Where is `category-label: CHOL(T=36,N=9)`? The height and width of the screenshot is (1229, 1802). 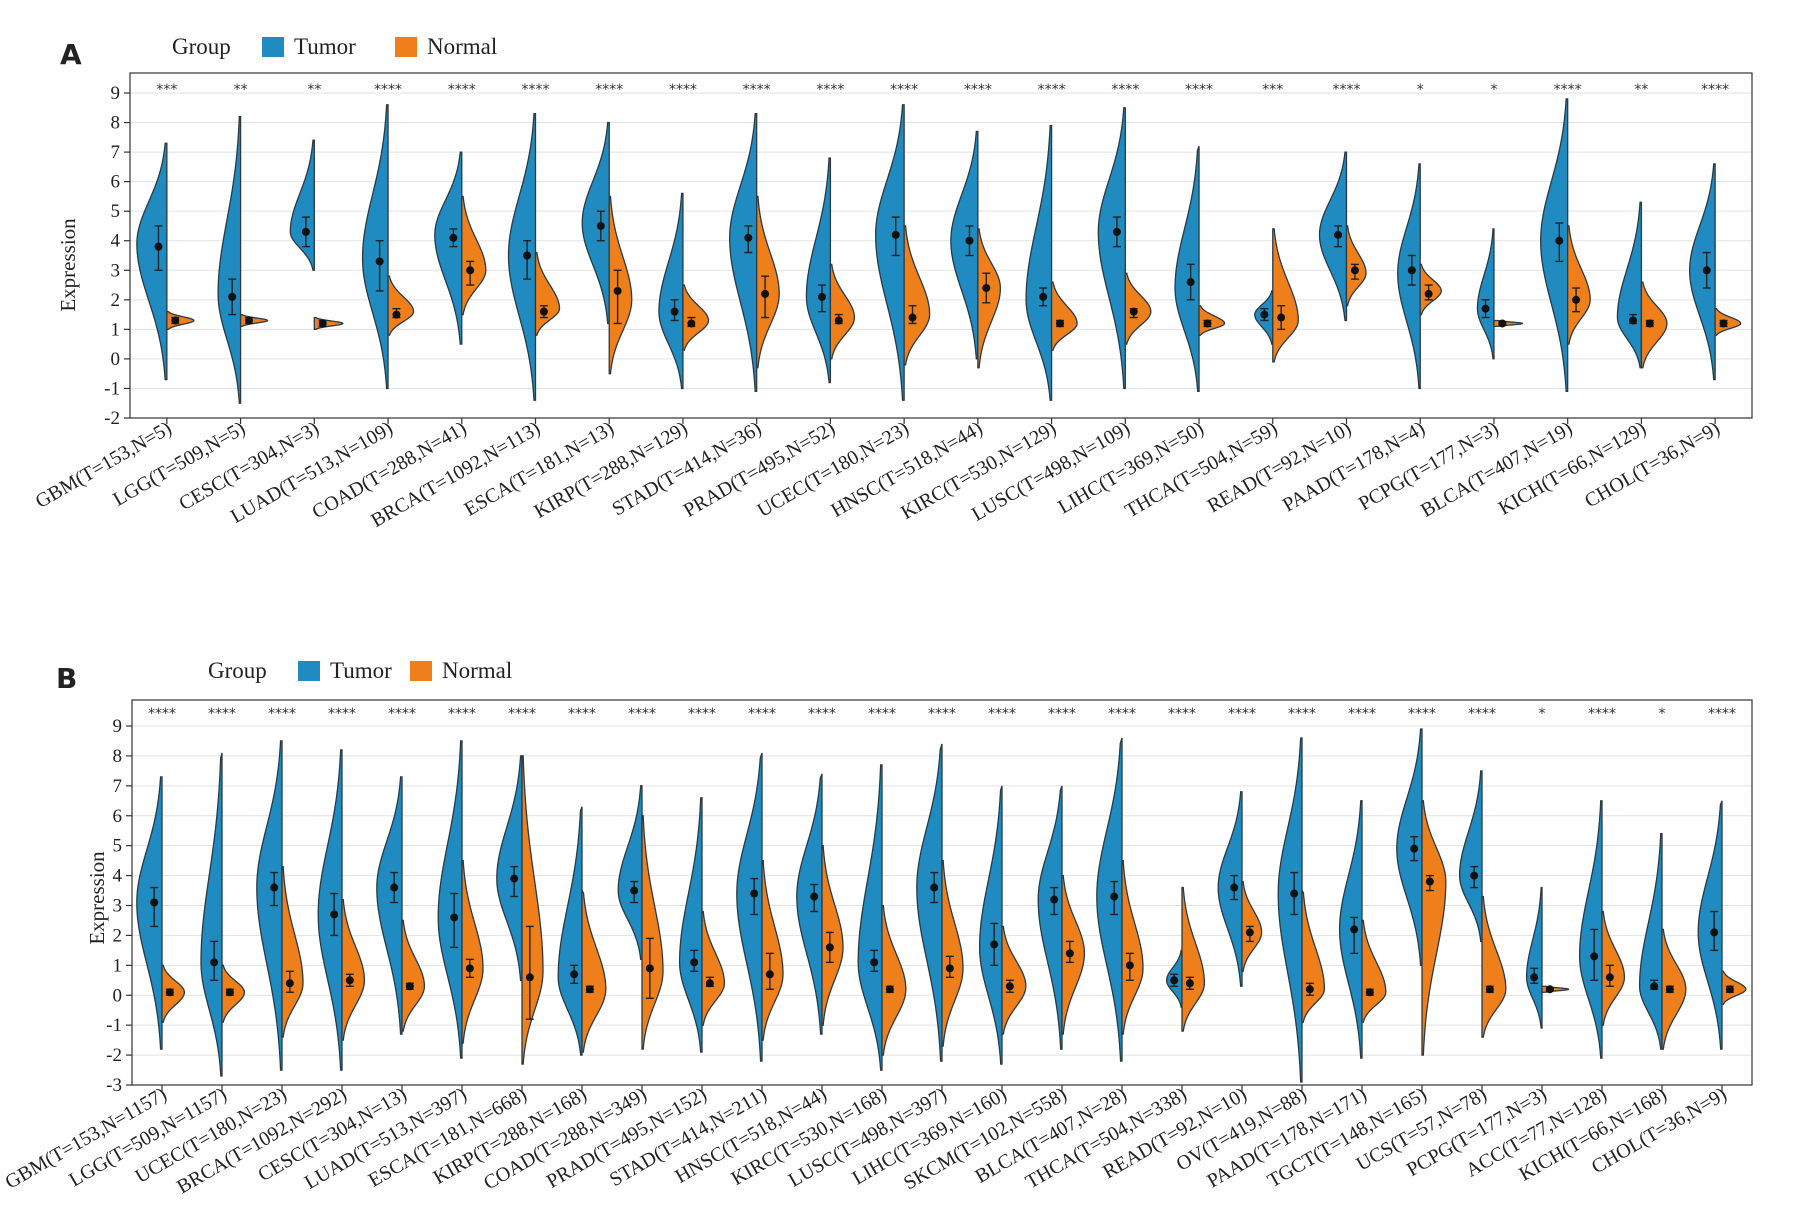 category-label: CHOL(T=36,N=9) is located at coordinates (1652, 464).